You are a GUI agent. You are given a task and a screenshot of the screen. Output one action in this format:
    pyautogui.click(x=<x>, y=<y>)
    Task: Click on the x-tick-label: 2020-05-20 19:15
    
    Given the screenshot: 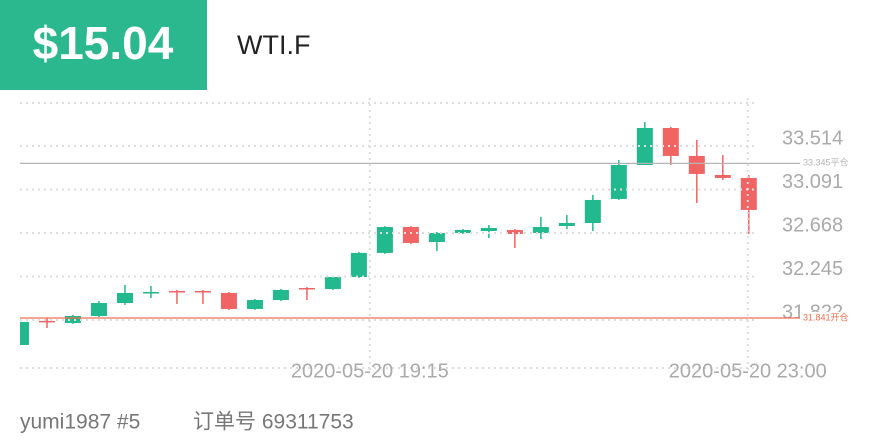 What is the action you would take?
    pyautogui.click(x=370, y=371)
    